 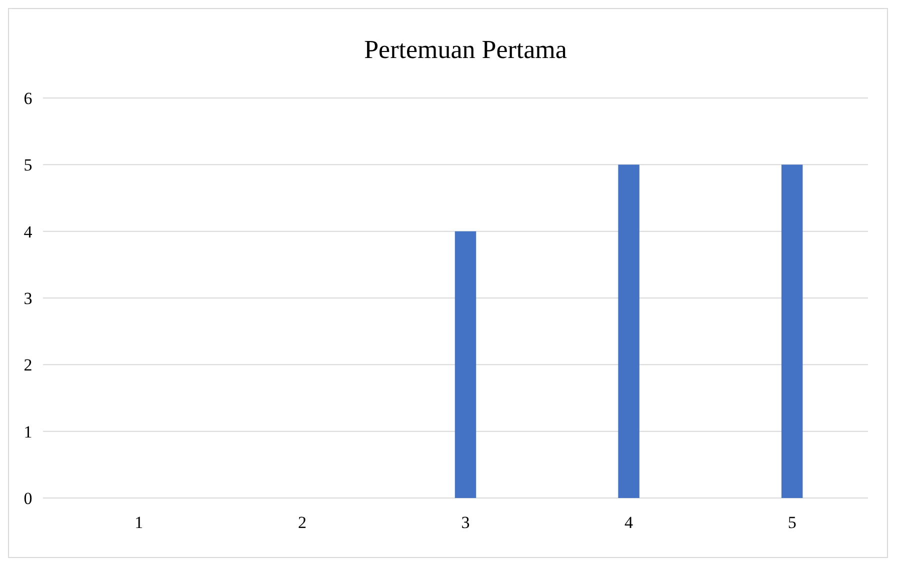 What do you see at coordinates (28, 365) in the screenshot?
I see `y-tick-label: 2` at bounding box center [28, 365].